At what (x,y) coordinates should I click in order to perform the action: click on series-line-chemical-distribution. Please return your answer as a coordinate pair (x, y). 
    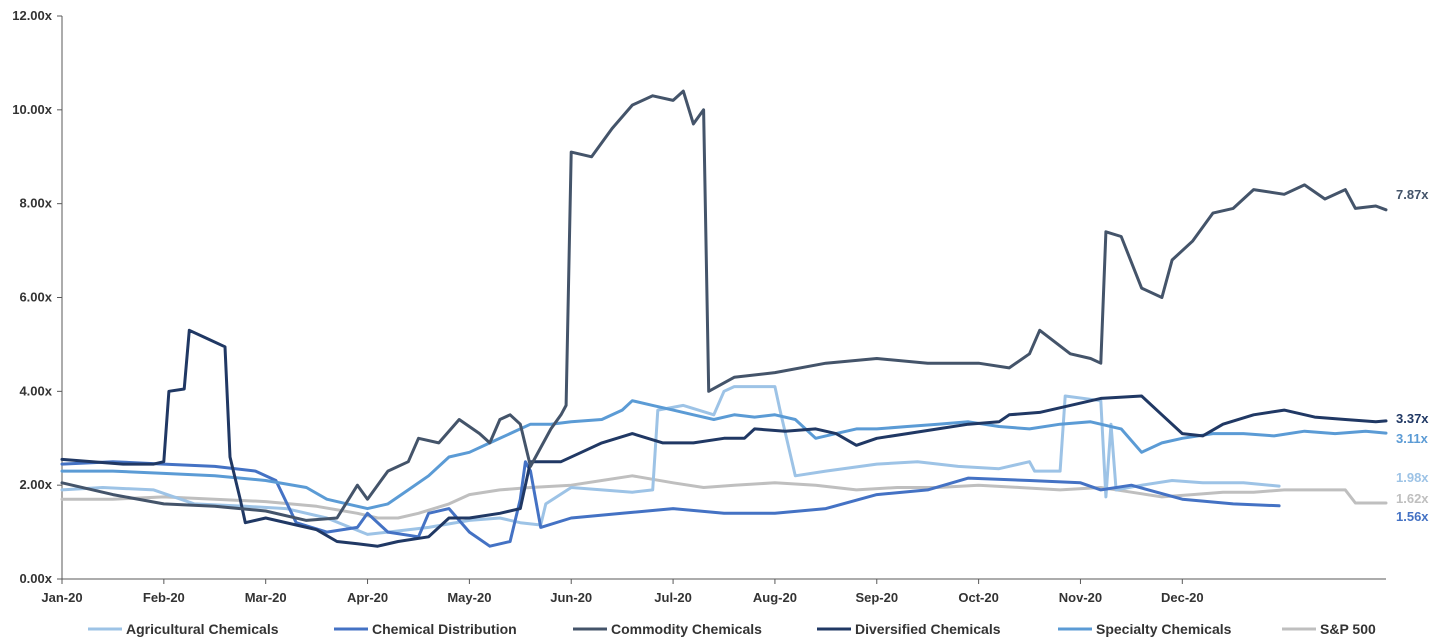
    Looking at the image, I should click on (670, 504).